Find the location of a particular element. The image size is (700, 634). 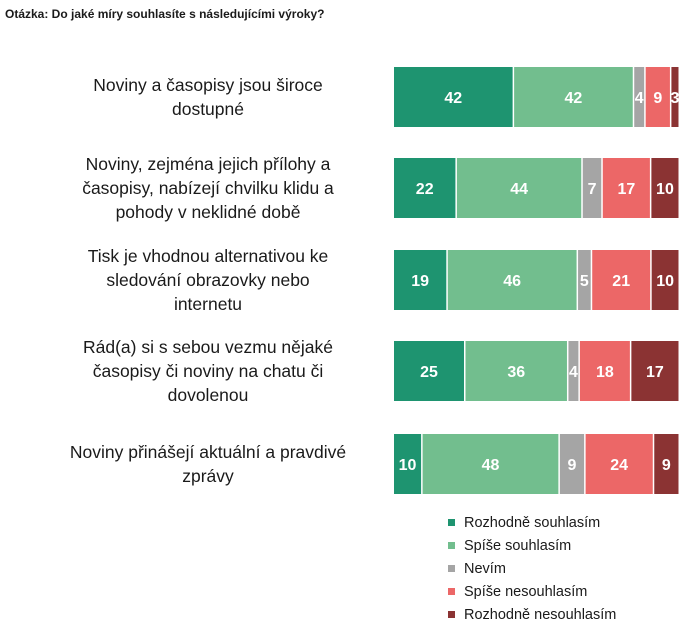

legend-item: Spíše nesouhlasím is located at coordinates (532, 591).